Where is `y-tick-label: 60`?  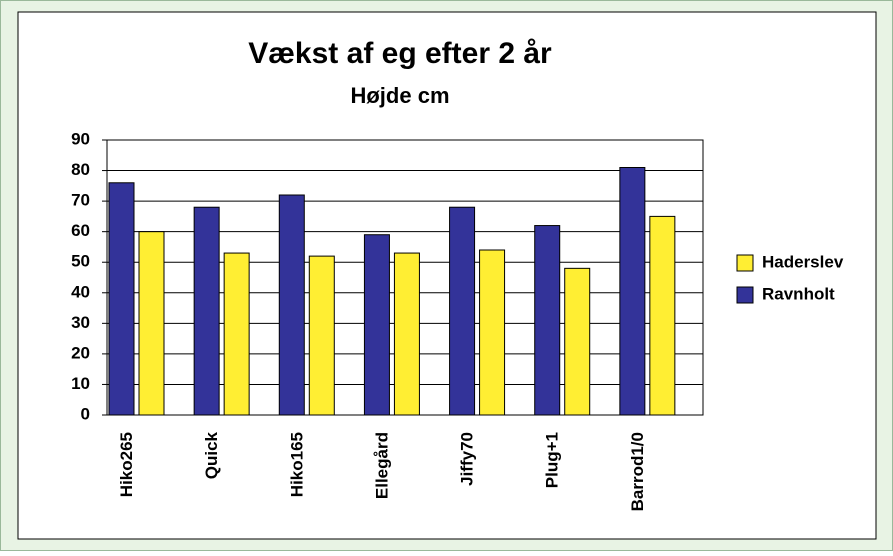
y-tick-label: 60 is located at coordinates (80, 230).